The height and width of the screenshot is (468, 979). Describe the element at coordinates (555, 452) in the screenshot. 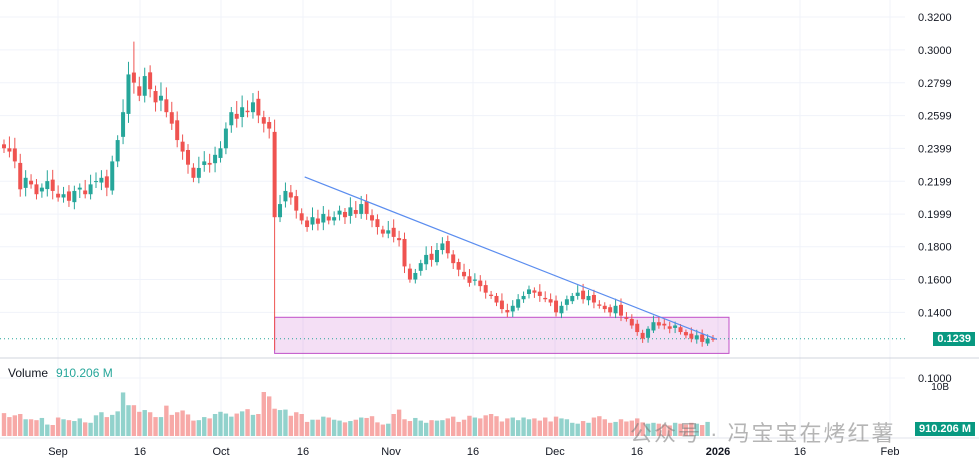

I see `x-tick-label: Dec` at that location.